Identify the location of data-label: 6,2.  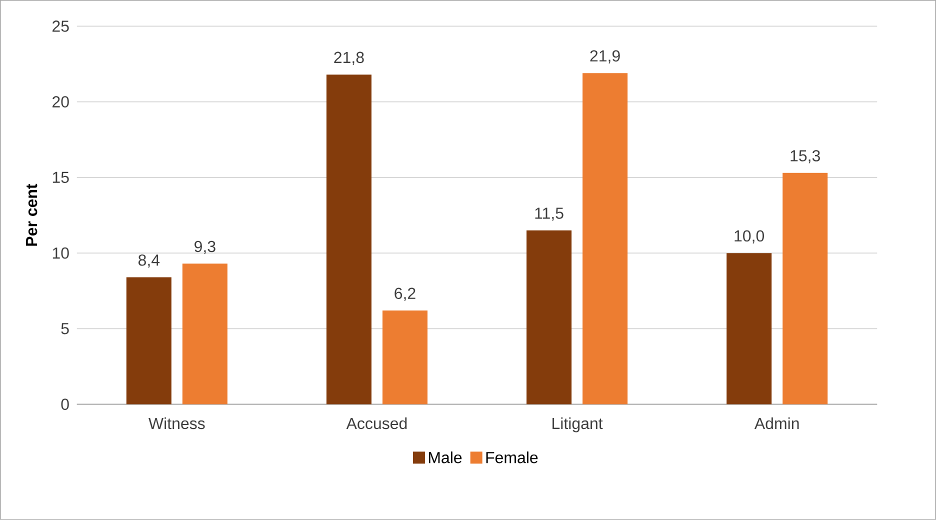
(405, 294).